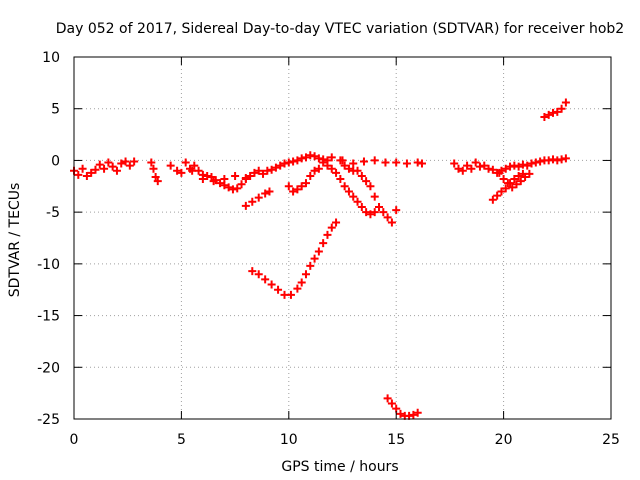  Describe the element at coordinates (74, 440) in the screenshot. I see `x-tick-label: 0` at that location.